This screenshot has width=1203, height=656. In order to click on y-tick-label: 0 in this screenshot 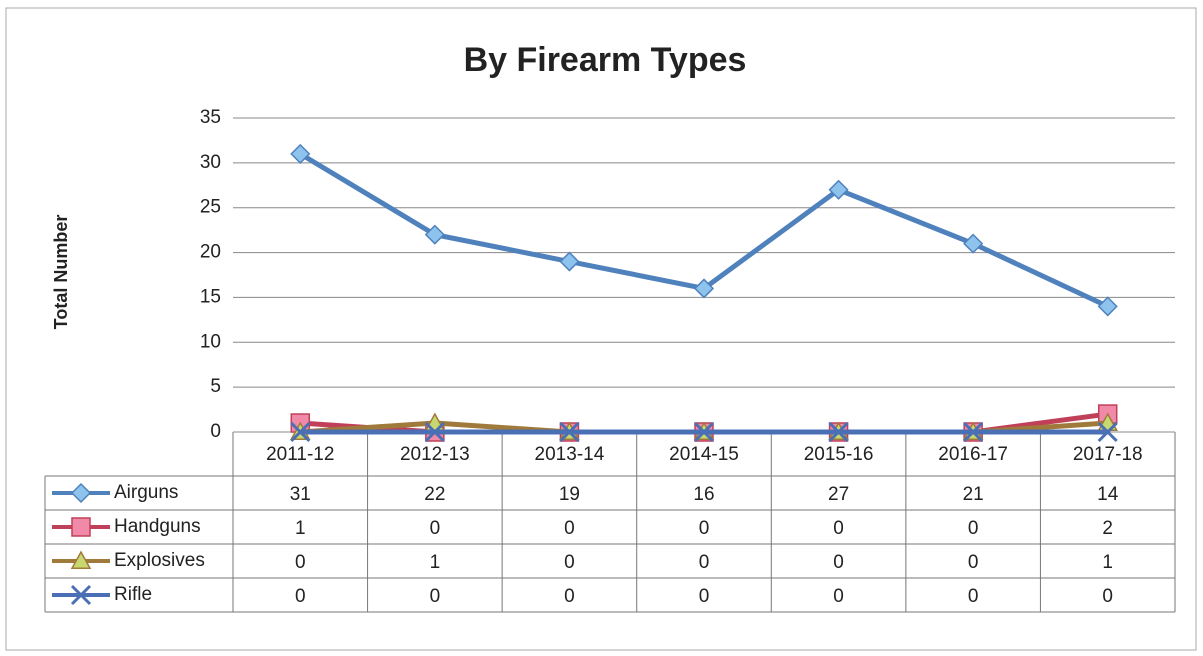, I will do `click(215, 431)`.